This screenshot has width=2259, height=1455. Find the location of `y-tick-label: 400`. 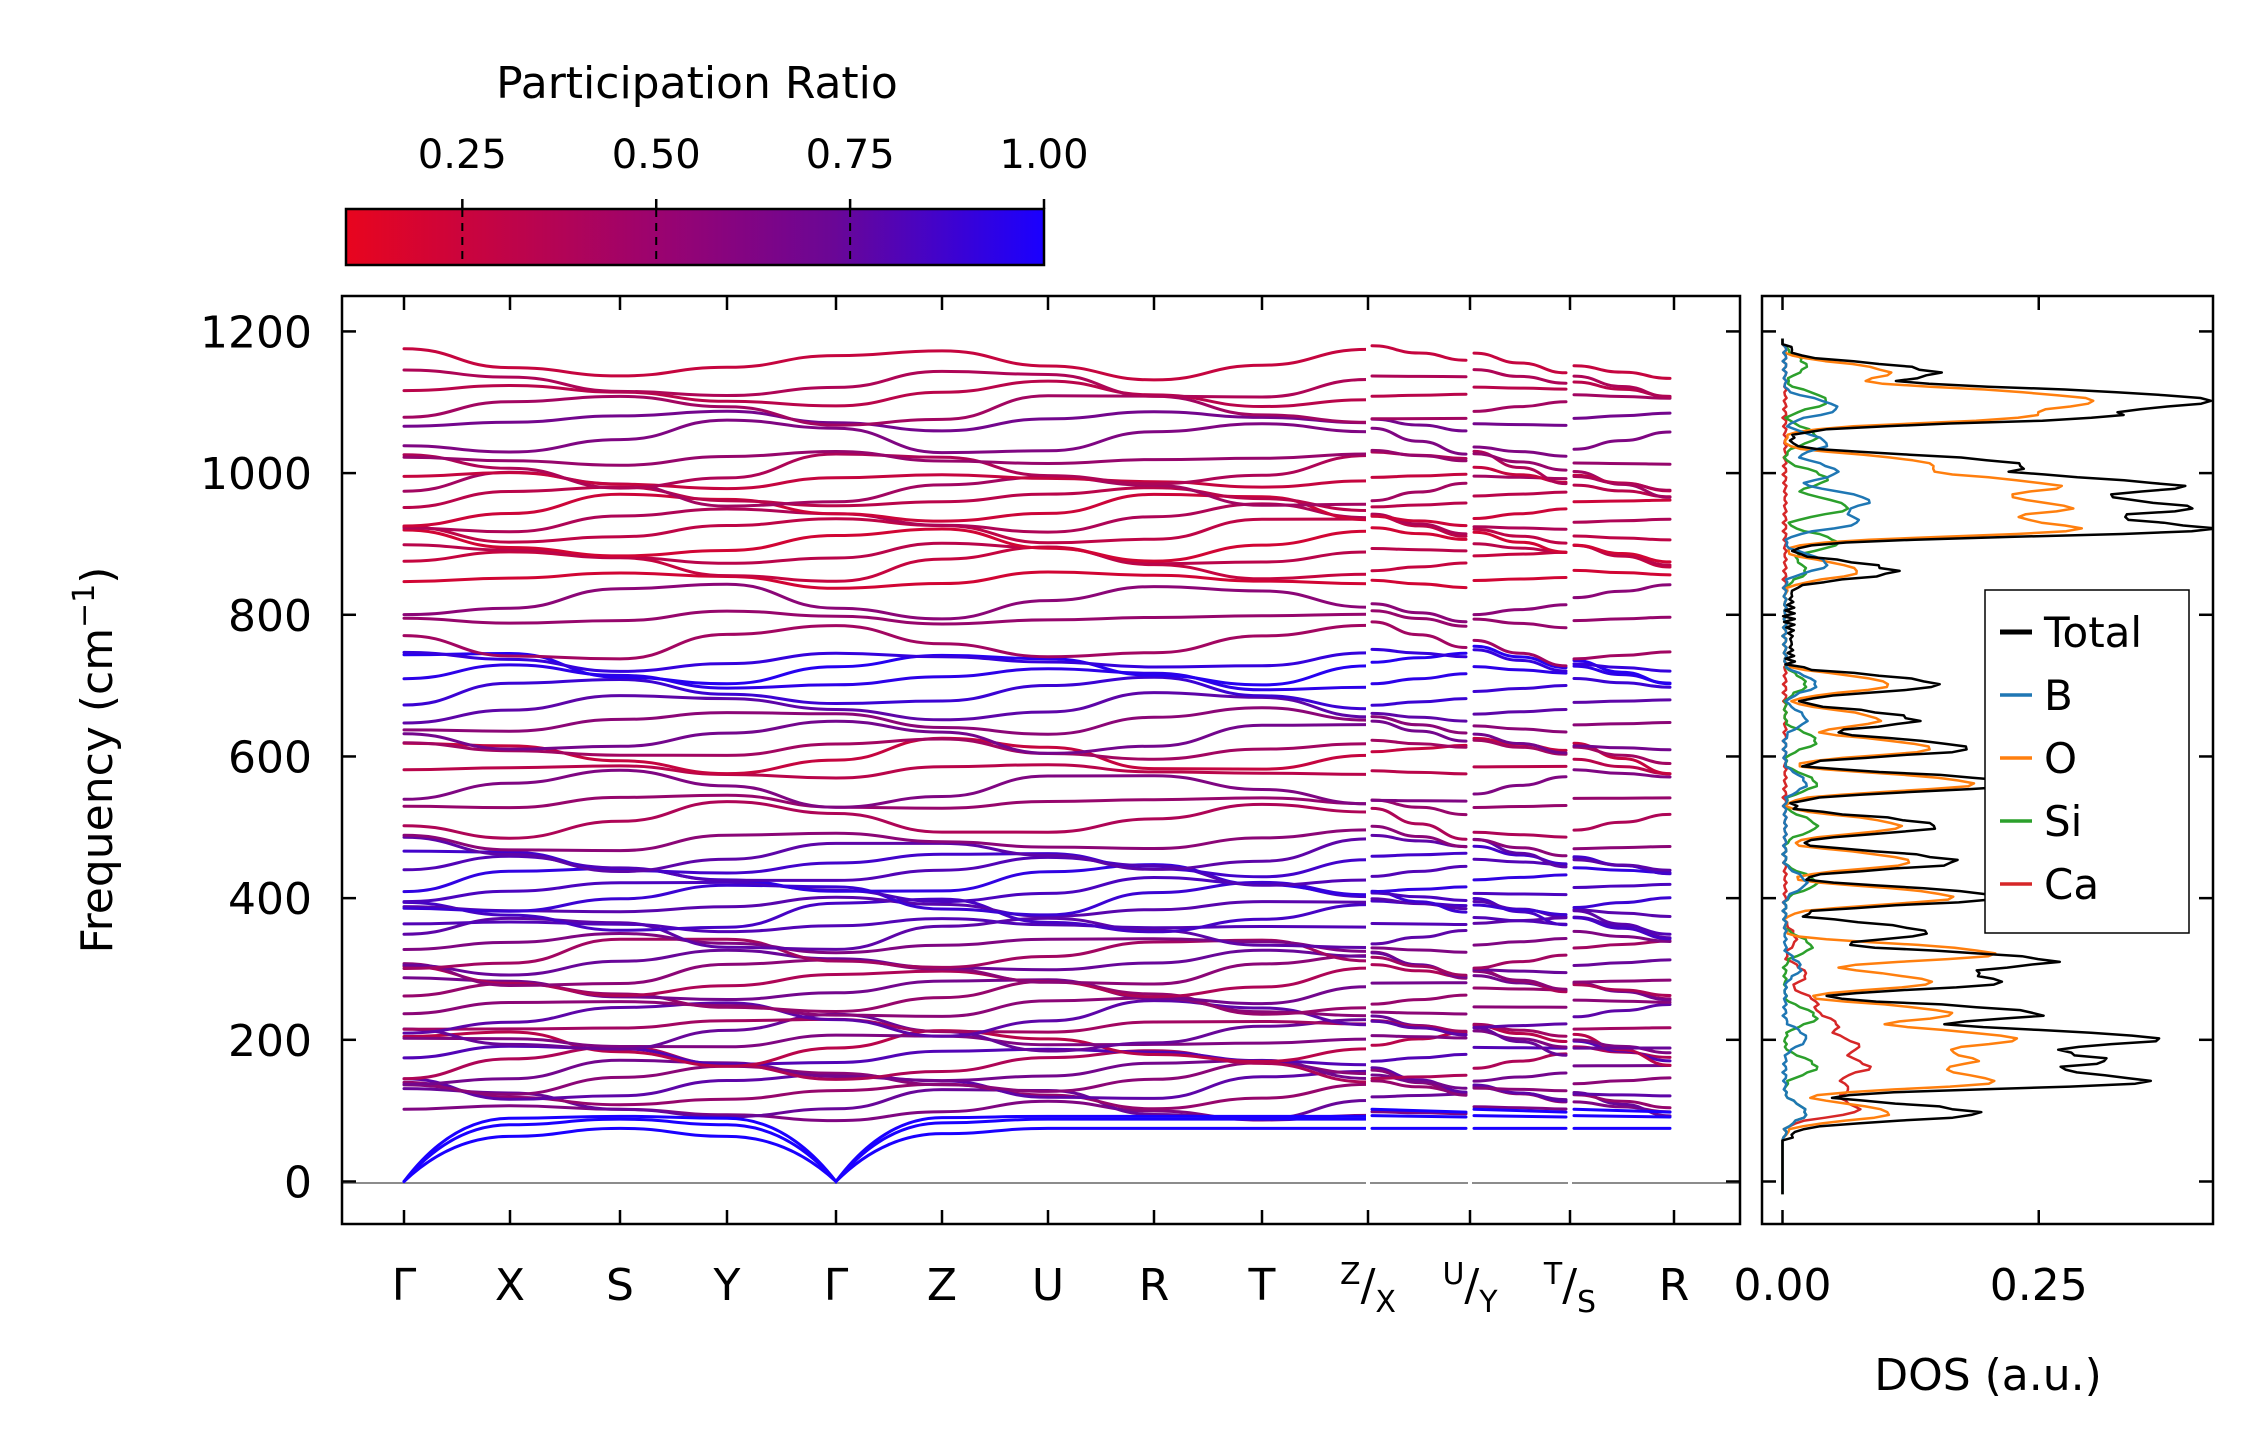

y-tick-label: 400 is located at coordinates (270, 899).